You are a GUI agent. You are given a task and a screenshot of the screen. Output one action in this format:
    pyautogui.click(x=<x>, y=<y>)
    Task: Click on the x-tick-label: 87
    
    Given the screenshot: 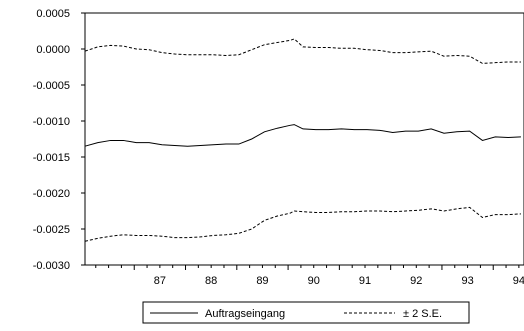 What is the action you would take?
    pyautogui.click(x=160, y=281)
    